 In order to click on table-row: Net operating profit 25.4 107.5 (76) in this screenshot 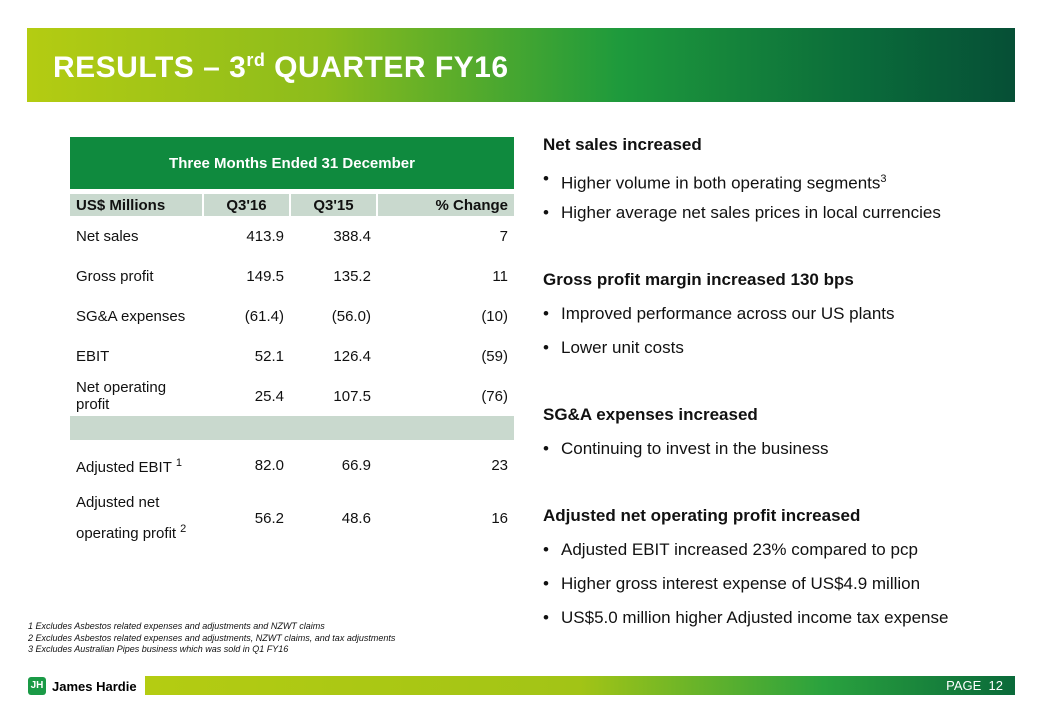, I will do `click(292, 396)`.